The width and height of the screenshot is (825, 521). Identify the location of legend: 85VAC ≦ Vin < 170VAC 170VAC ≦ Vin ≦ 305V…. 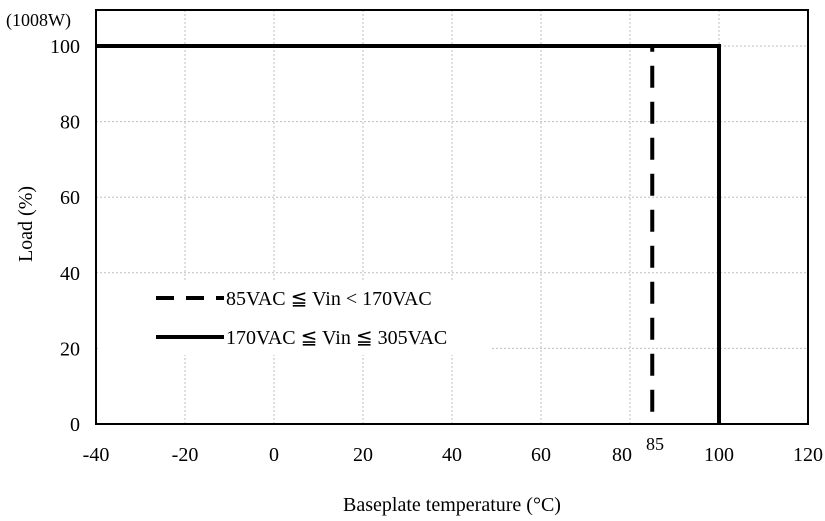
(295, 317).